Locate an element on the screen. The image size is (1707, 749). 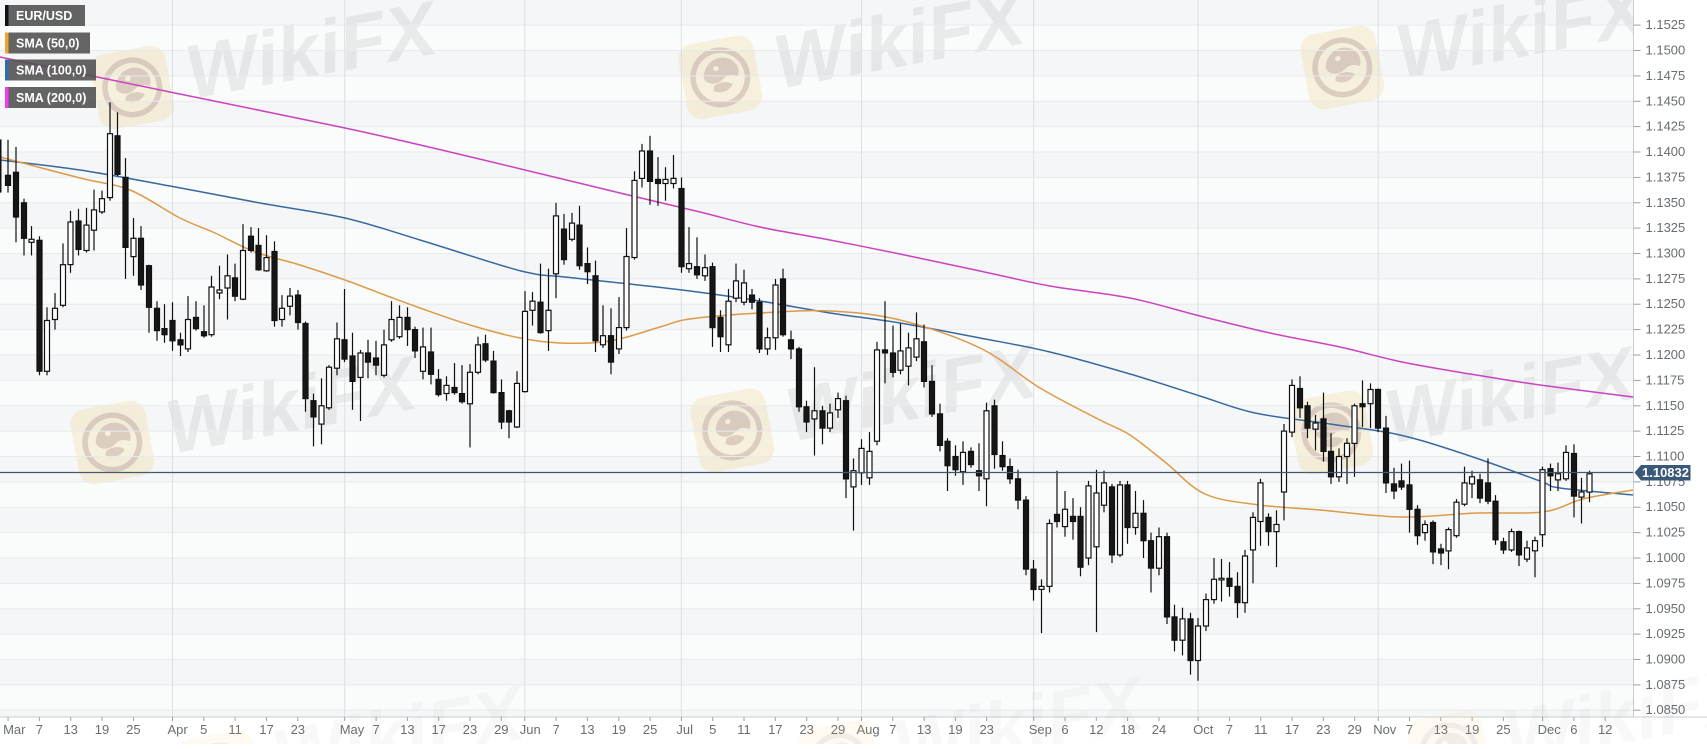
svg-text: 1.1300 is located at coordinates (1666, 253).